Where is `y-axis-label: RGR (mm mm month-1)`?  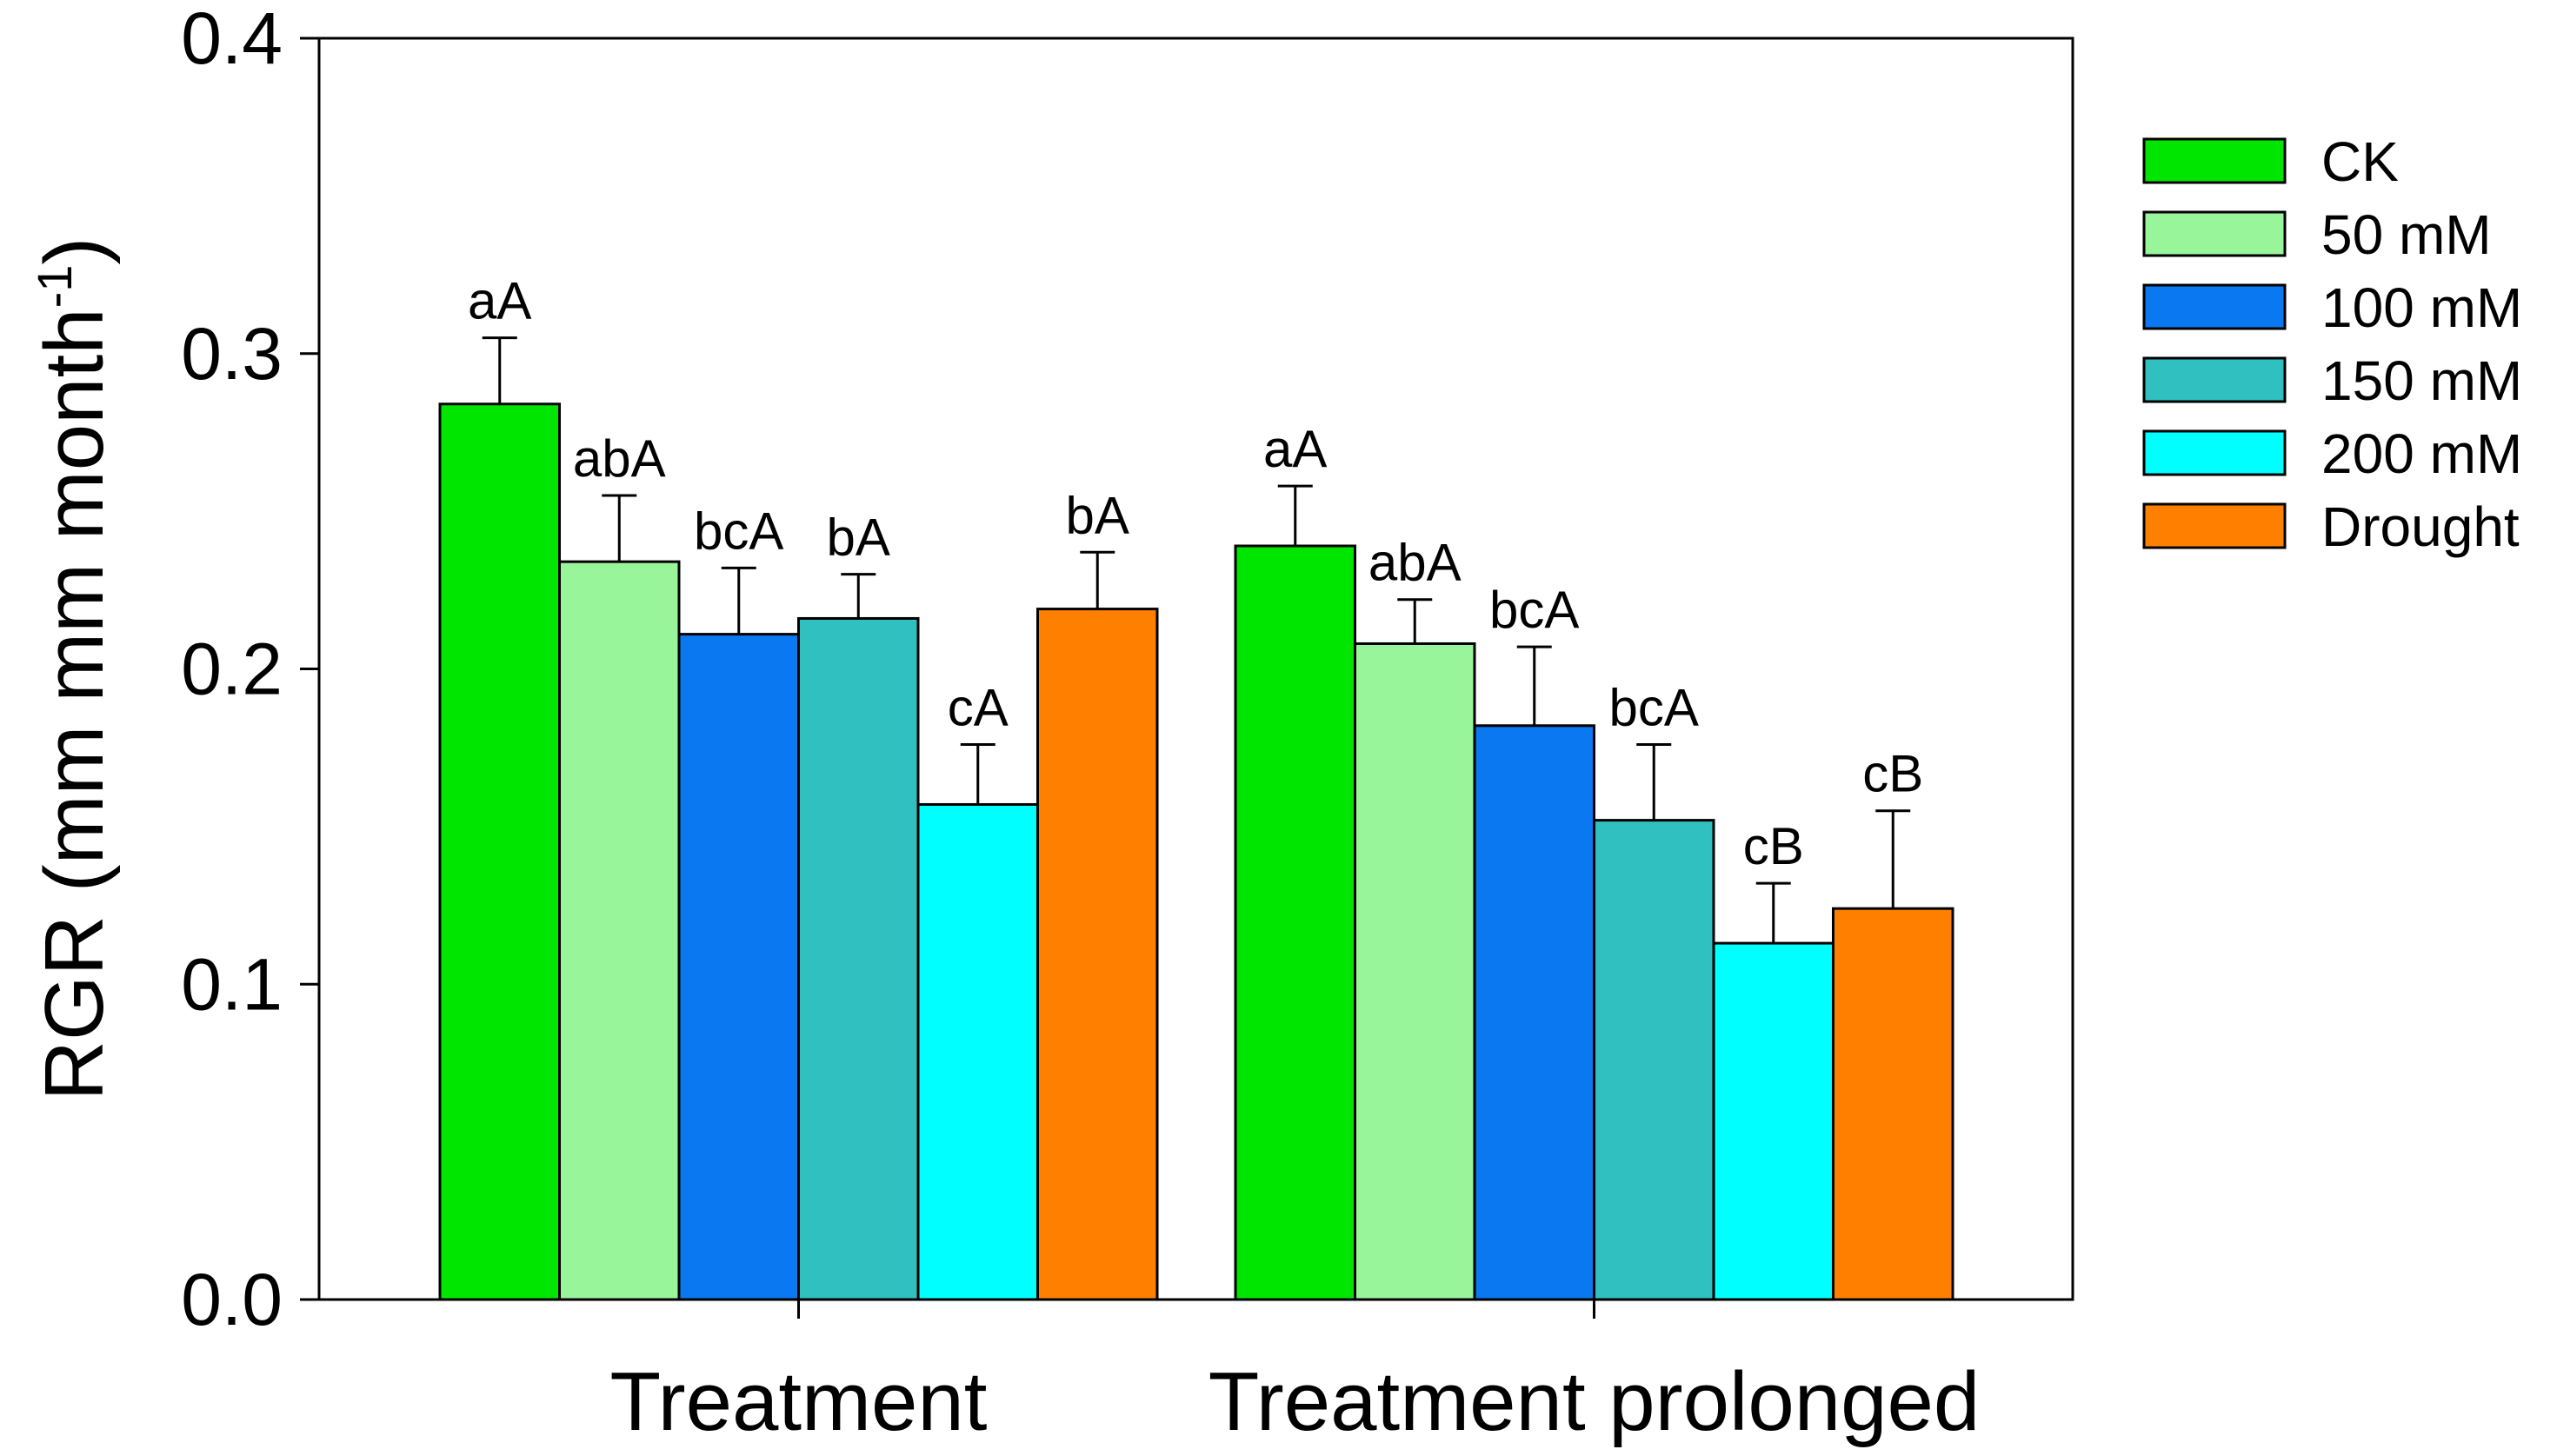
y-axis-label: RGR (mm mm month-1) is located at coordinates (74, 669).